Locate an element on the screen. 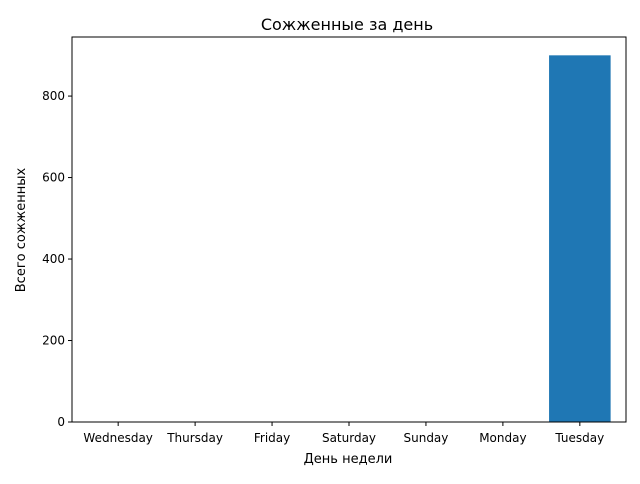 The image size is (640, 484). bars-layer is located at coordinates (580, 238).